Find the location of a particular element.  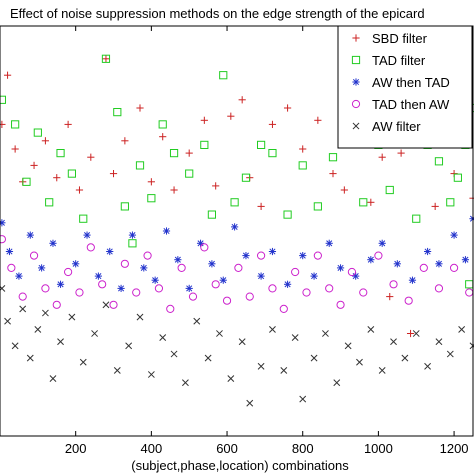

legend-marker is located at coordinates (356, 126).